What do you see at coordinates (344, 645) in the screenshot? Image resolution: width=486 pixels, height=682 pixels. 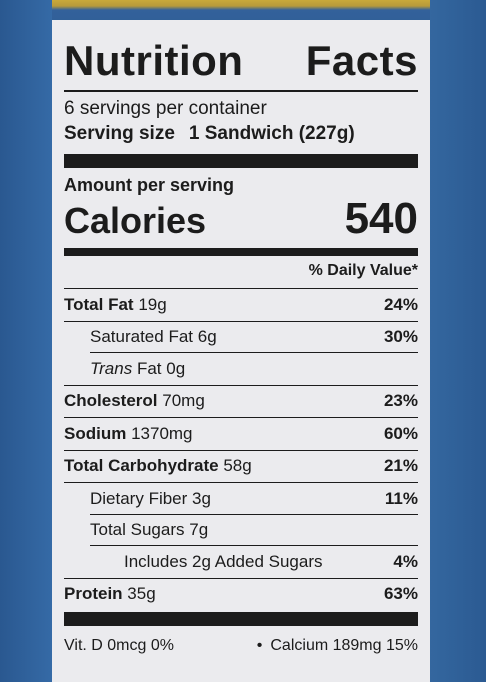 I see `calcium: Calcium 189mg 15%` at bounding box center [344, 645].